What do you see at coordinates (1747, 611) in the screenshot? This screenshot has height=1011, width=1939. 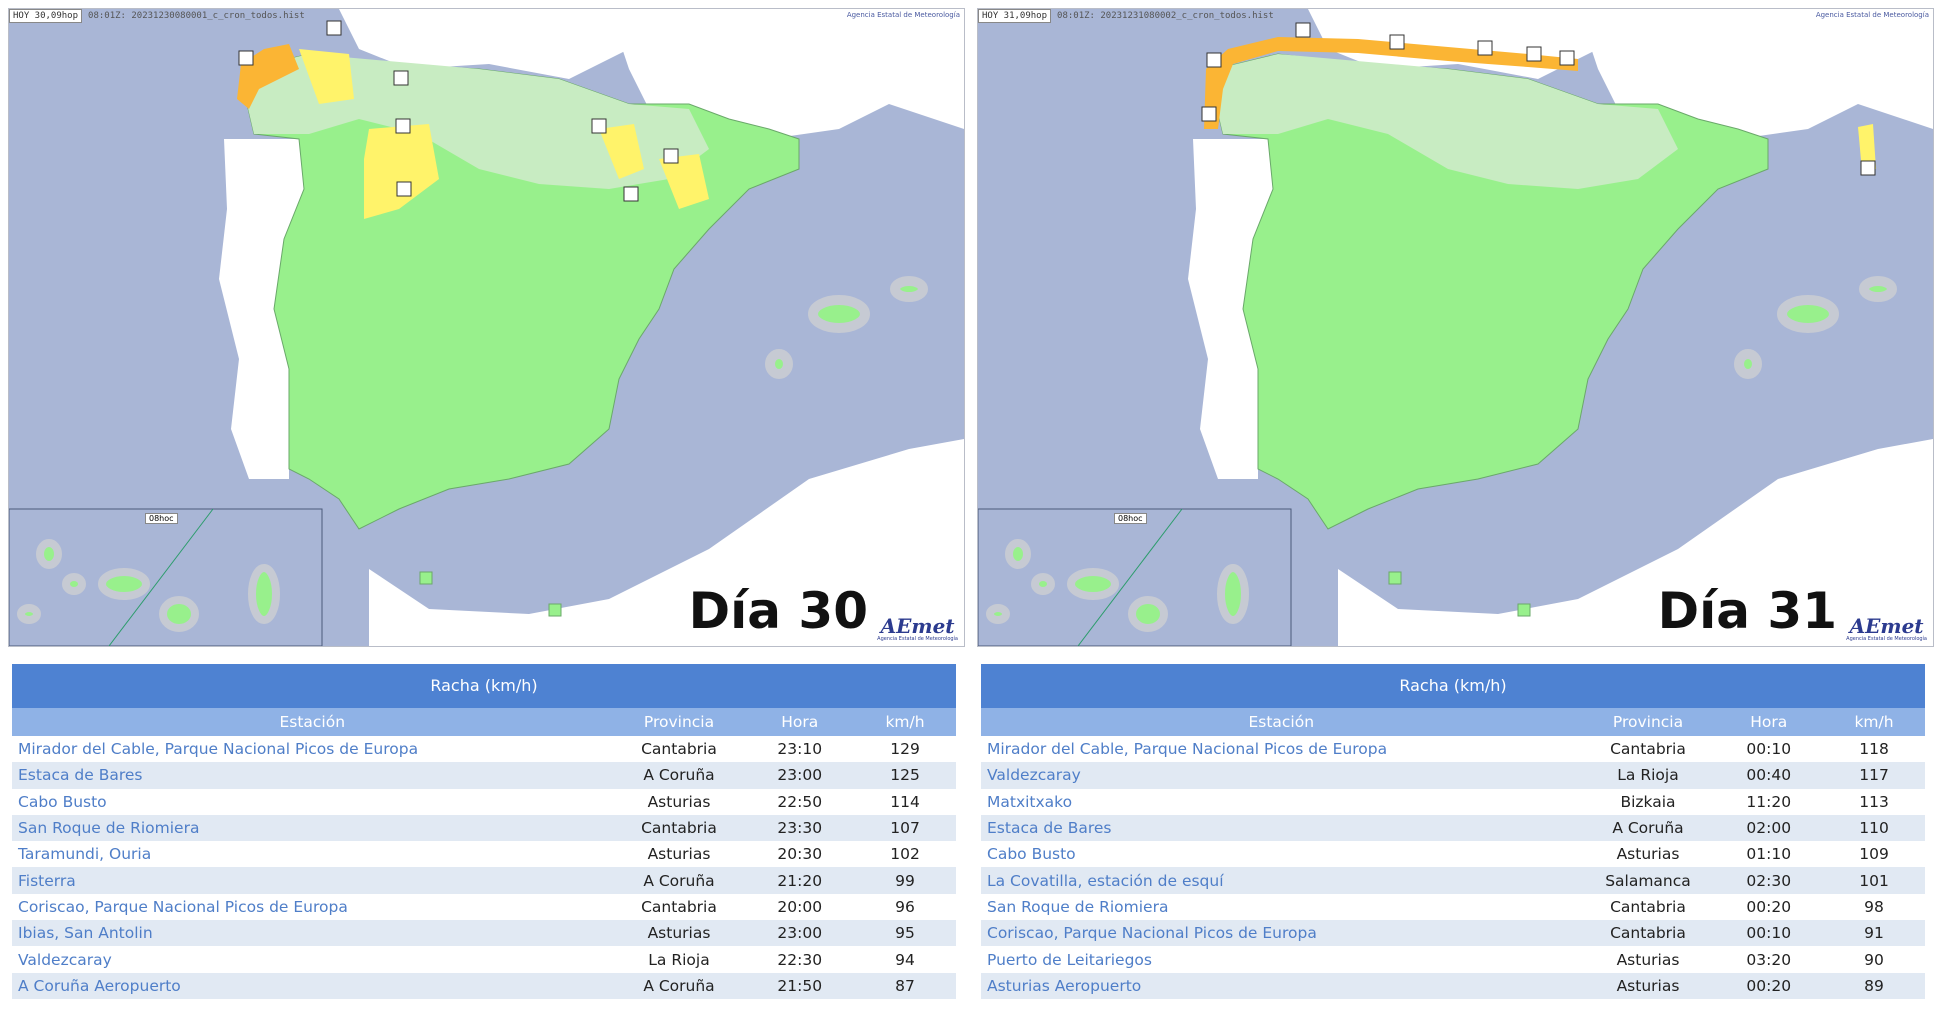 I see `day-label: Día 31` at bounding box center [1747, 611].